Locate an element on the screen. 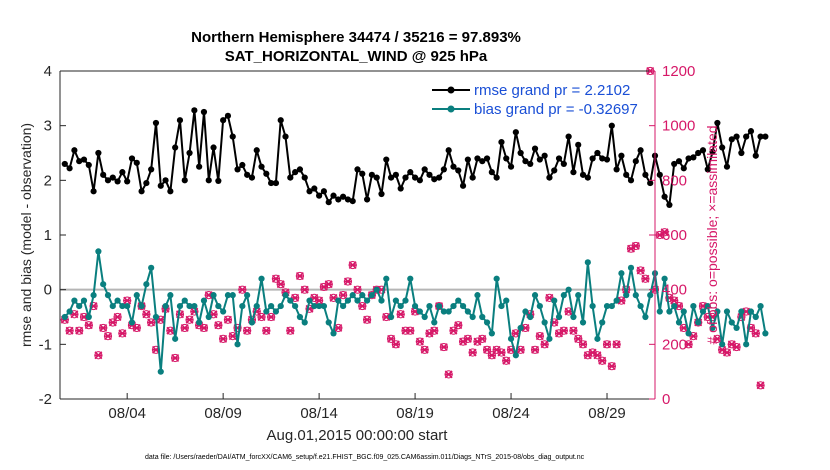 This screenshot has width=830, height=470. y-axis-label: rmse and bias (model - observation) is located at coordinates (26, 235).